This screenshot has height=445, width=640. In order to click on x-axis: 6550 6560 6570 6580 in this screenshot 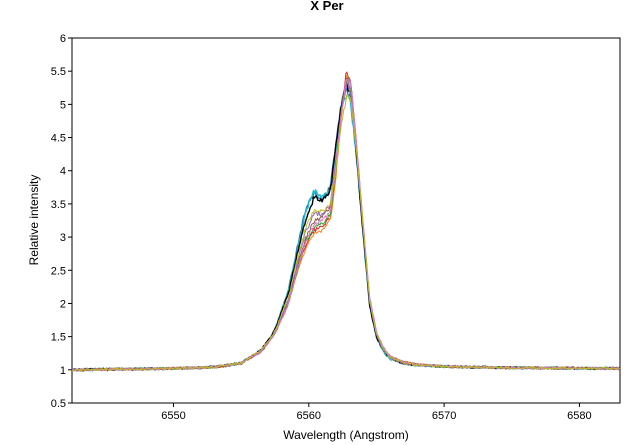, I will do `click(376, 412)`.